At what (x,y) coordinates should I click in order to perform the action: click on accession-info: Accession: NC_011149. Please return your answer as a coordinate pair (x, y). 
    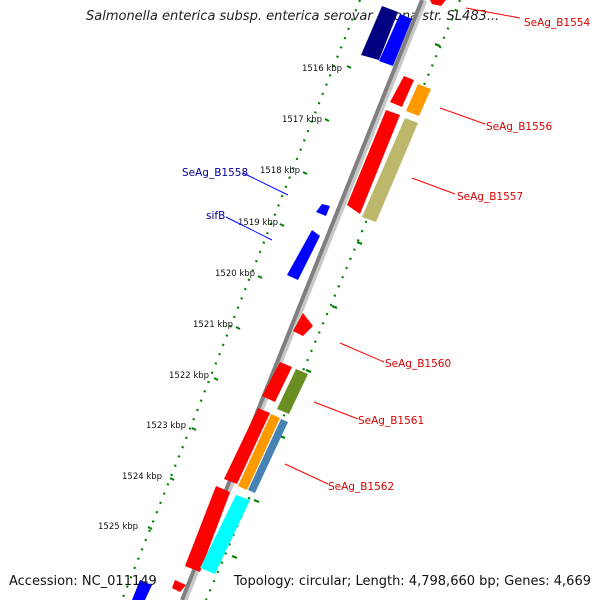
    Looking at the image, I should click on (83, 581).